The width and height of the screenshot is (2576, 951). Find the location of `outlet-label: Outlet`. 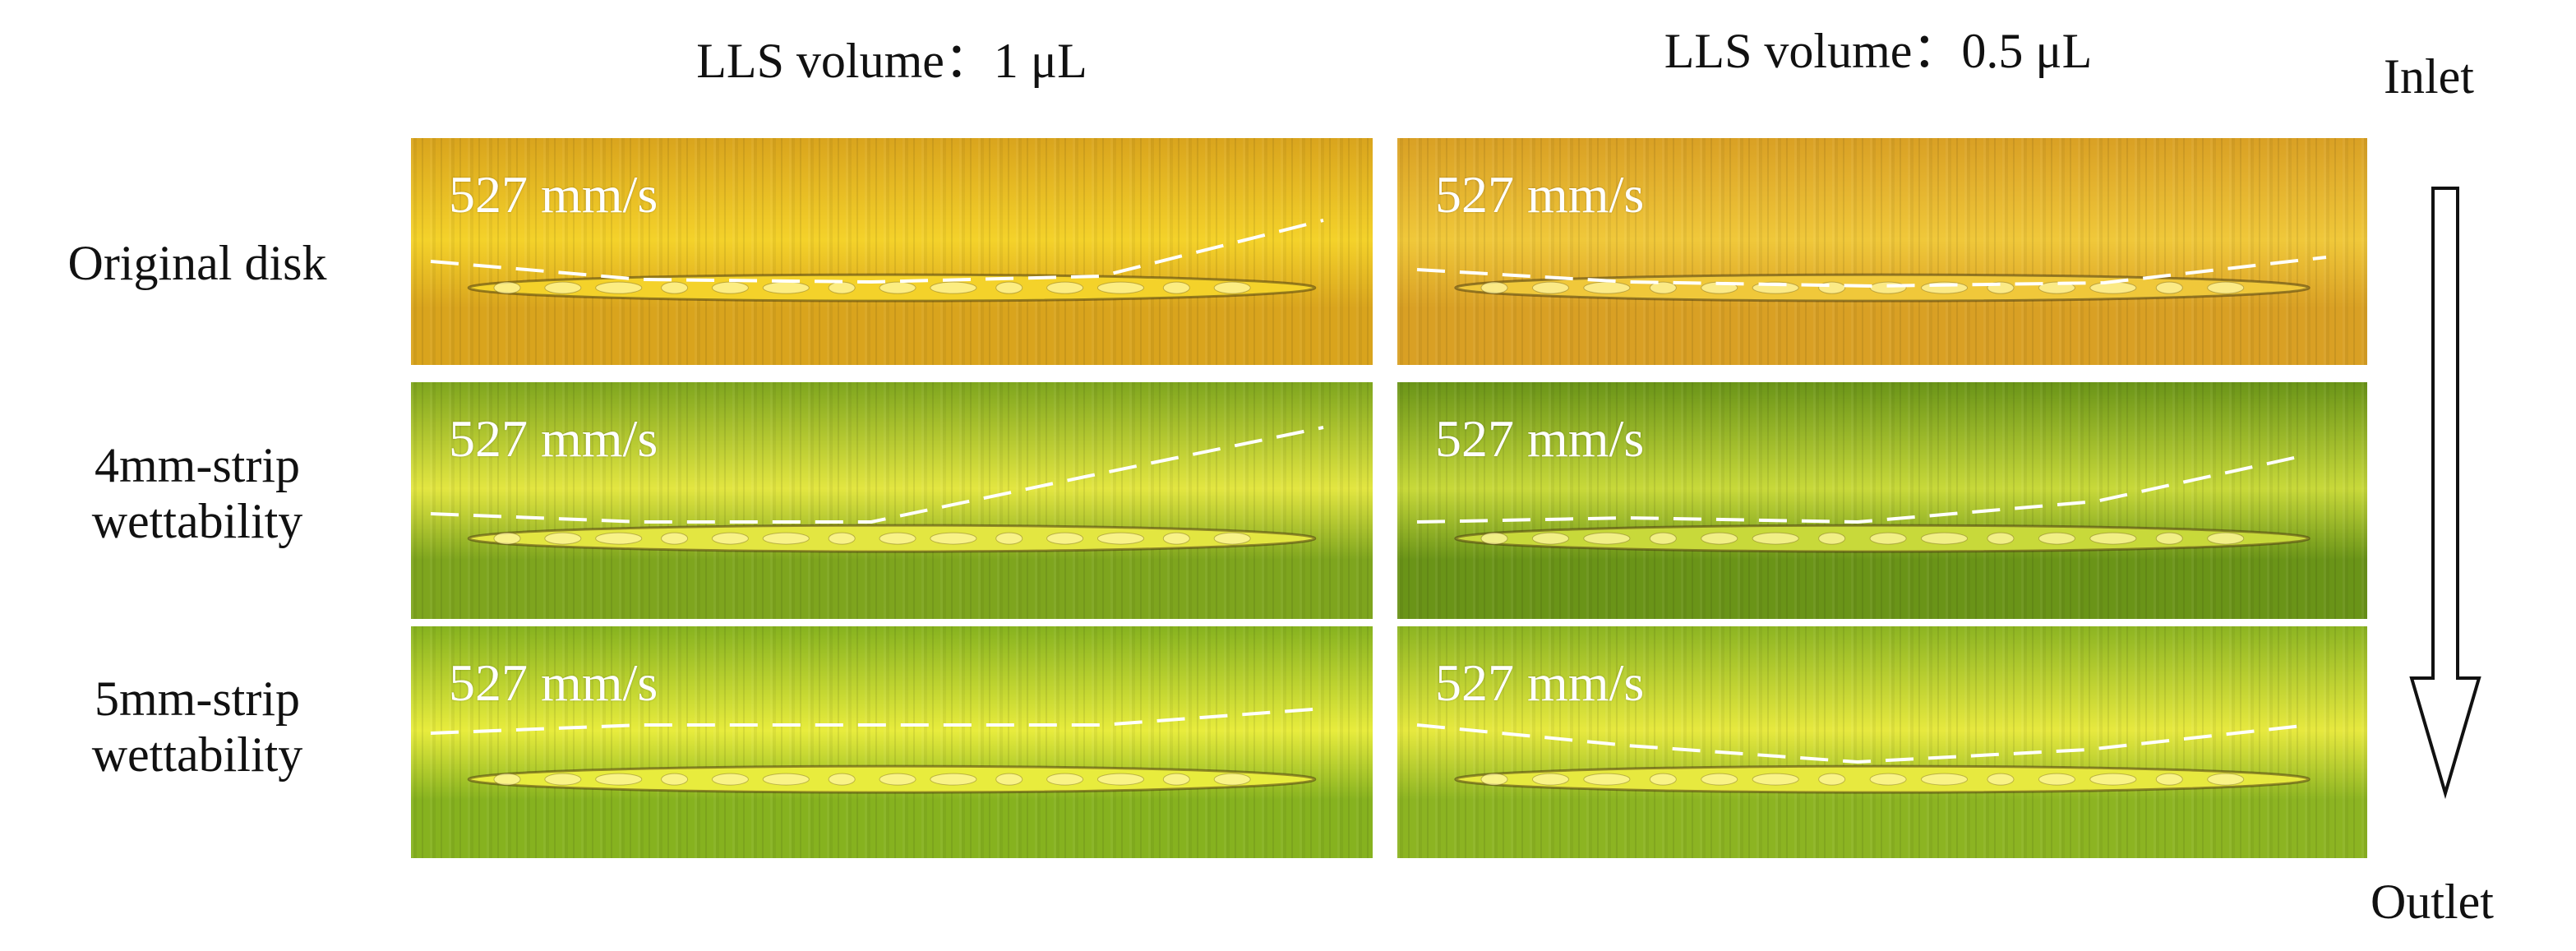

outlet-label: Outlet is located at coordinates (2432, 902).